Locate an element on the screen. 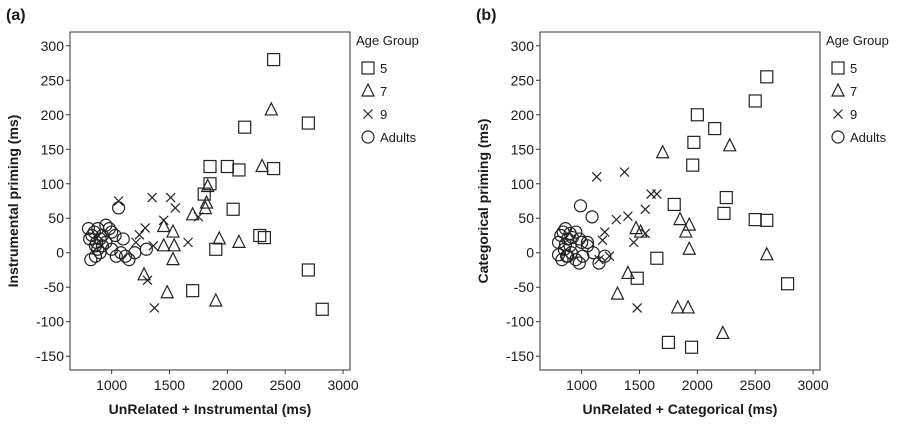  legend-marker-circle is located at coordinates (838, 137).